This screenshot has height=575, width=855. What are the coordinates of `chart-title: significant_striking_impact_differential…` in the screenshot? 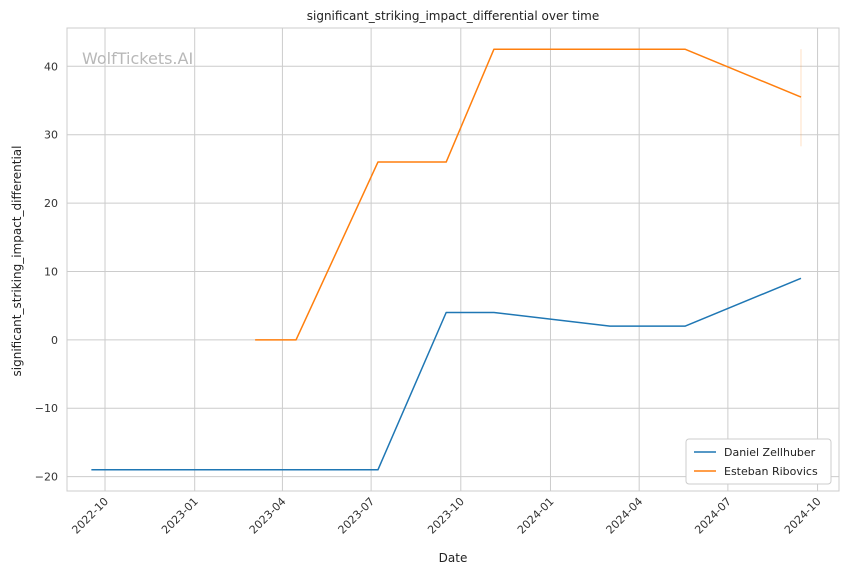 It's located at (453, 16).